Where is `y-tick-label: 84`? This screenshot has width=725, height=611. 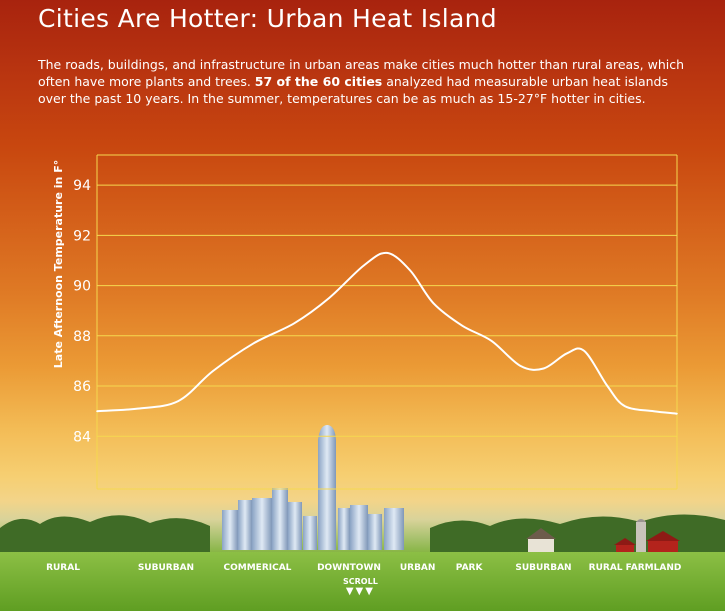
y-tick-label: 84 is located at coordinates (82, 437).